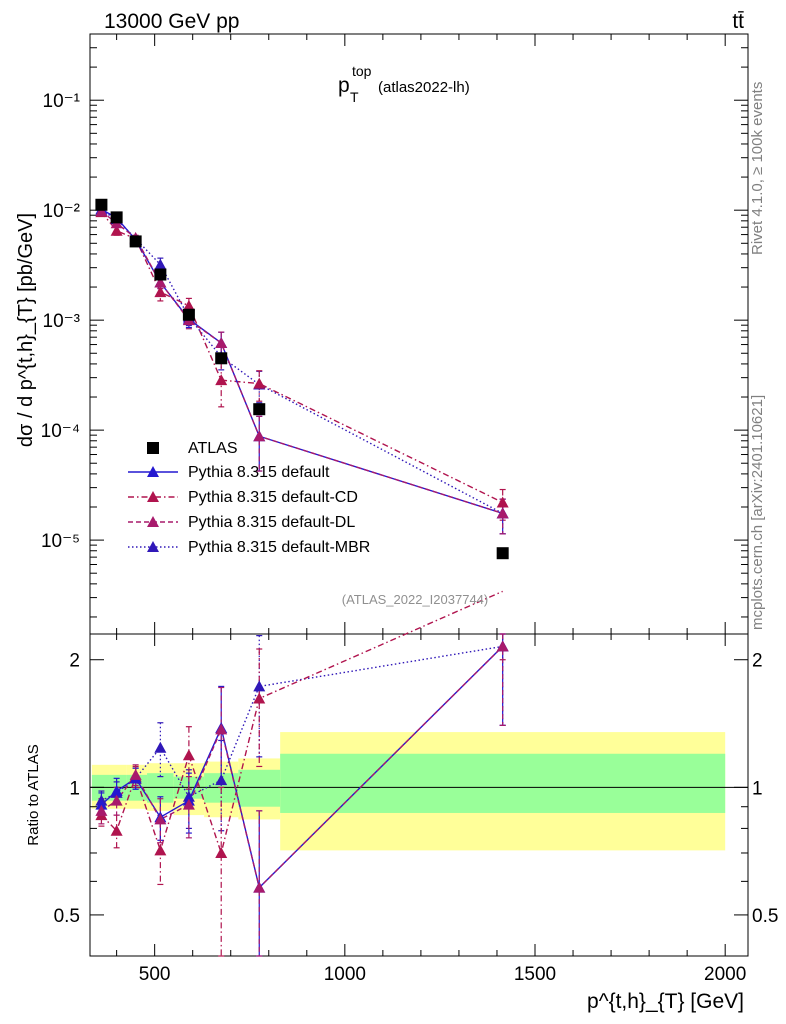 This screenshot has height=1024, width=786. What do you see at coordinates (60, 431) in the screenshot?
I see `y-tick-label-main: 10⁻⁴` at bounding box center [60, 431].